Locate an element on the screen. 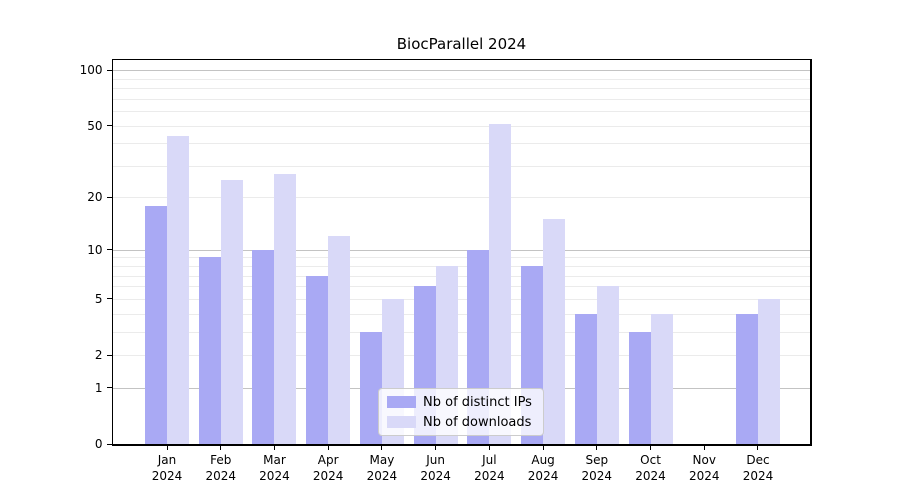 The width and height of the screenshot is (900, 500). x-tick-jan is located at coordinates (167, 447).